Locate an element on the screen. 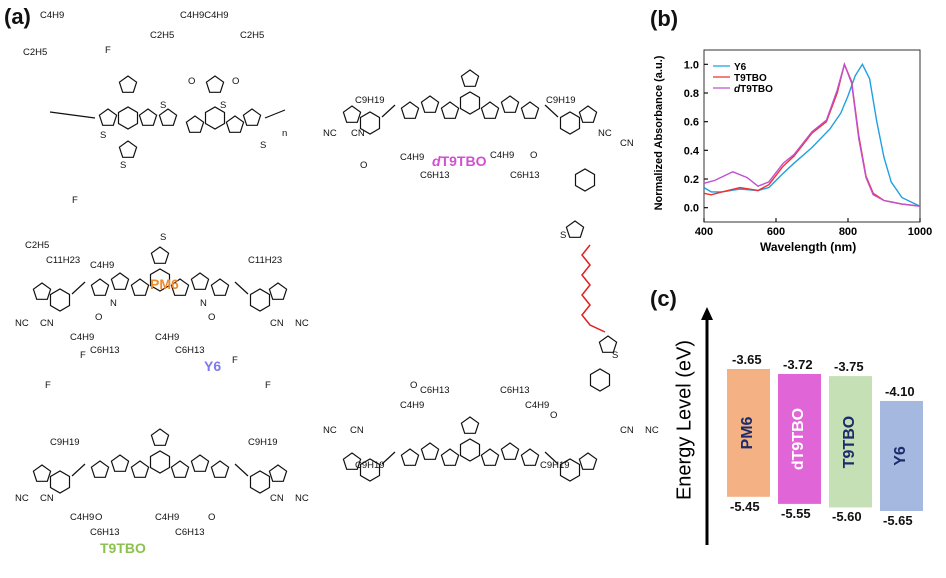  lumo-label: -3.65 is located at coordinates (747, 359).